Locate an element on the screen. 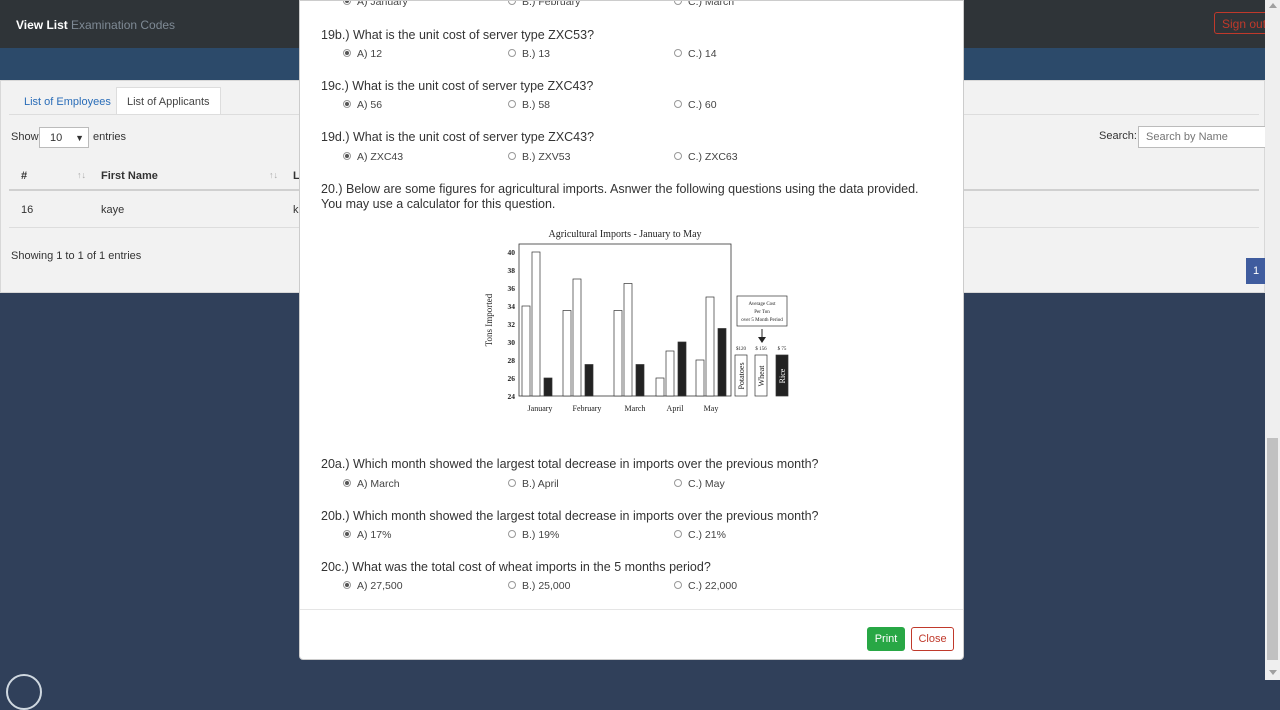  scroll-down-arrow-icon is located at coordinates (1273, 672).